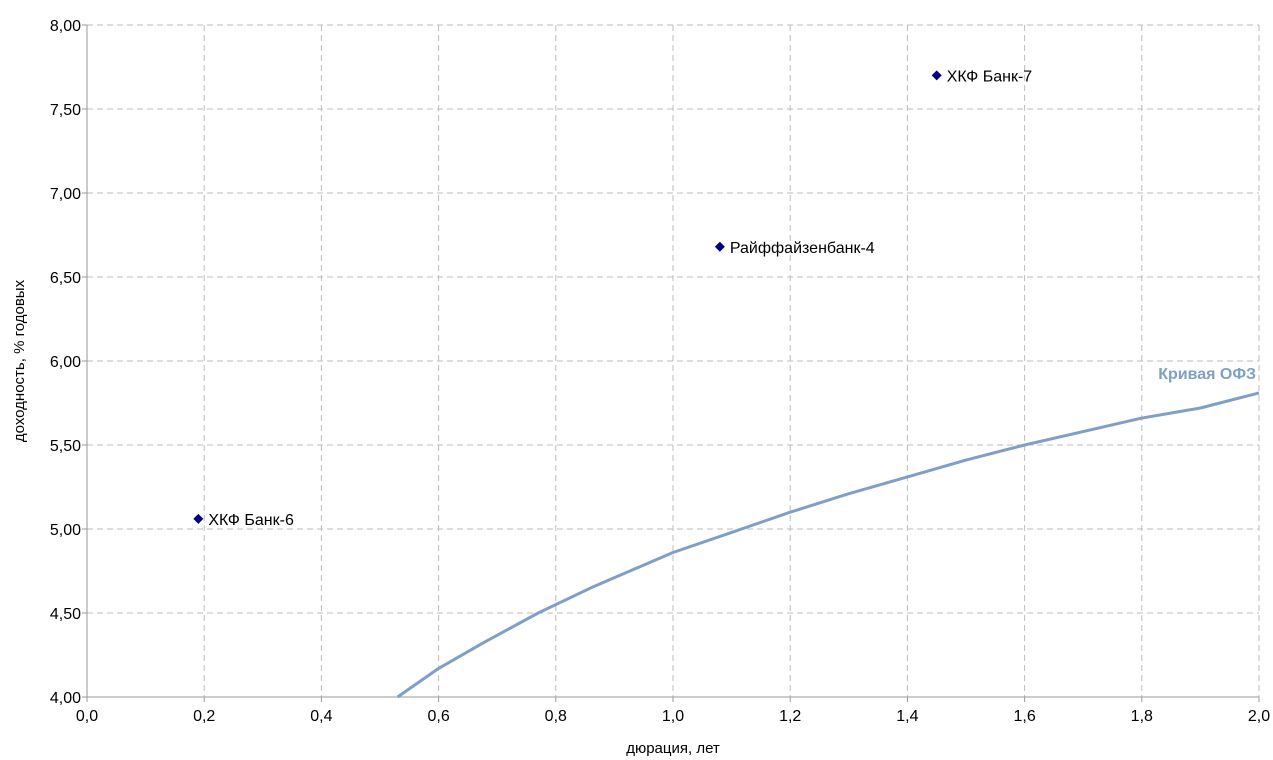 Image resolution: width=1273 pixels, height=760 pixels. What do you see at coordinates (65, 614) in the screenshot?
I see `y-tick-label: 4,50` at bounding box center [65, 614].